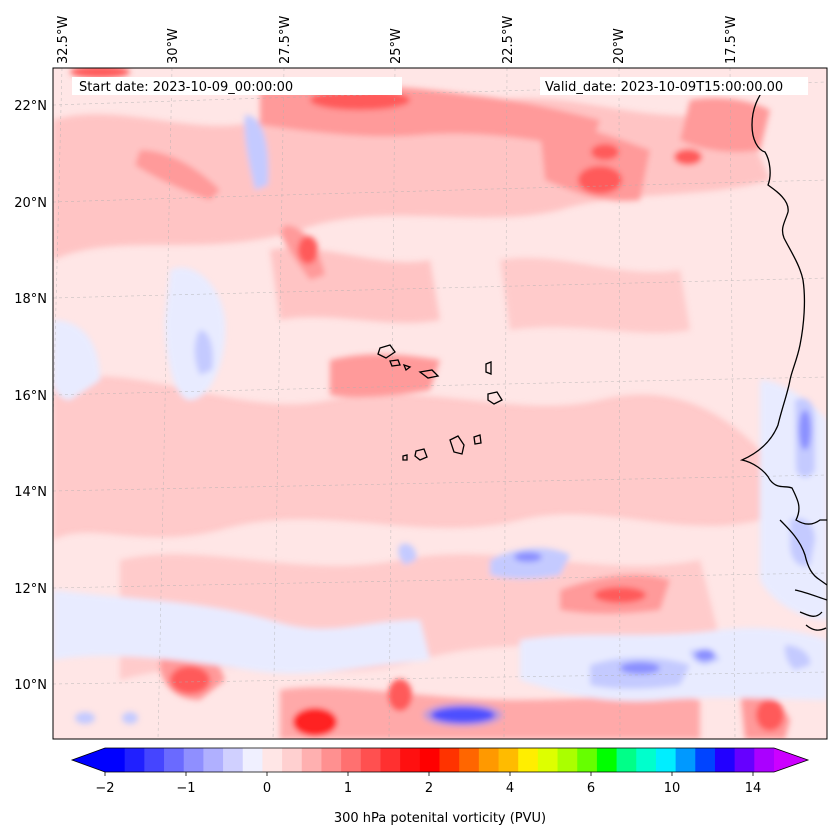 This screenshot has height=836, width=837. I want to click on colorbar-tick-label: −1, so click(185, 788).